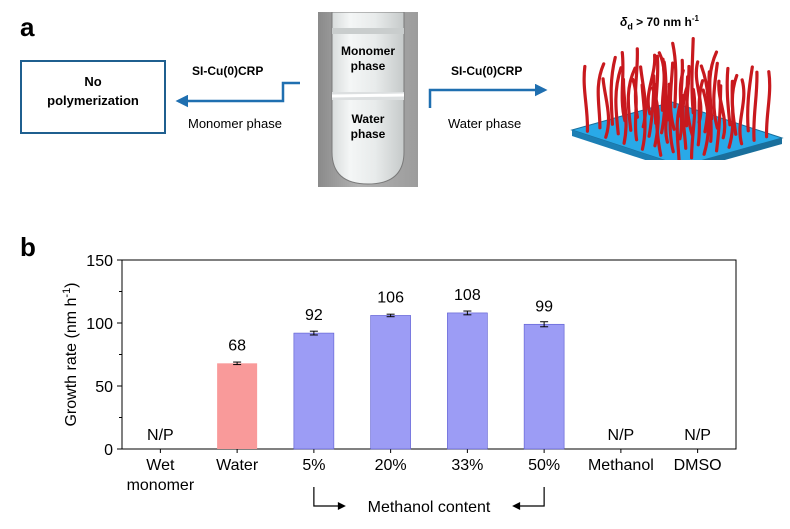 This screenshot has height=529, width=790. I want to click on bracket-right-arrowhead, so click(516, 506).